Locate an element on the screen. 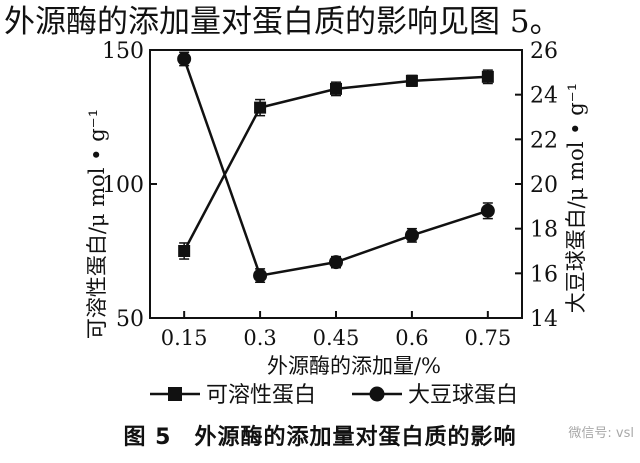 The image size is (640, 463). left-axis-title: 可溶性蛋白/μ mol • g⁻¹ is located at coordinates (97, 224).